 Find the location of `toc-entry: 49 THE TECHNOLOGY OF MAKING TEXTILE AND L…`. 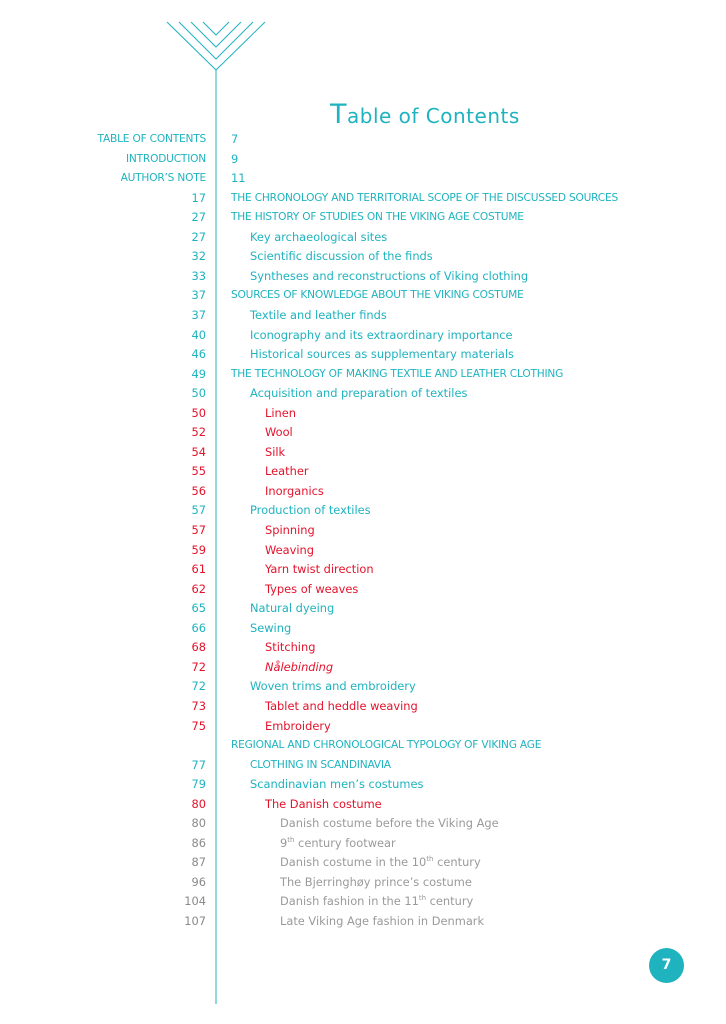

toc-entry: 49 THE TECHNOLOGY OF MAKING TEXTILE AND L… is located at coordinates (363, 375).